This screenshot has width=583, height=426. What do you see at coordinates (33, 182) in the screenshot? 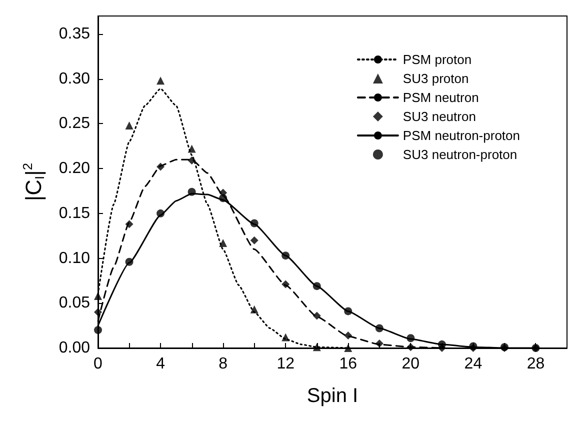
I see `y-axis-title: |CI|2` at bounding box center [33, 182].